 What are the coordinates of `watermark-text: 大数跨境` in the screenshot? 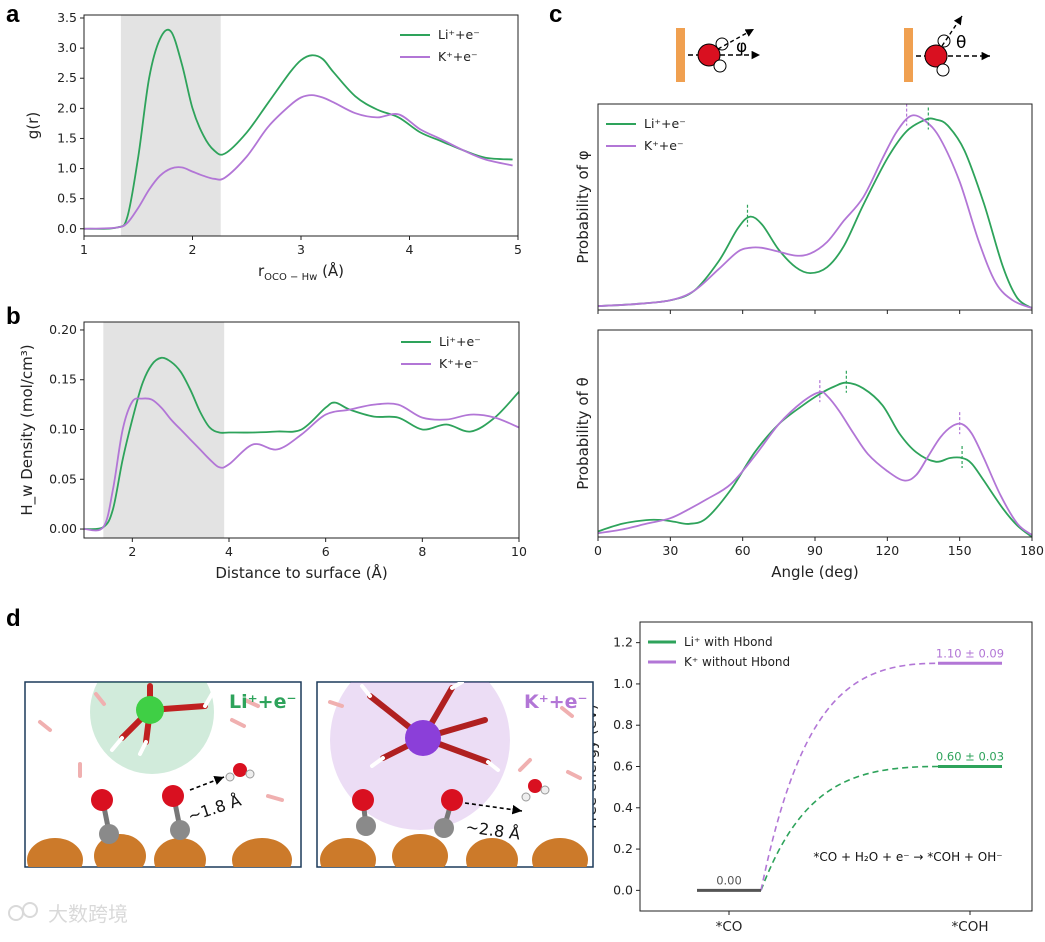 It's located at (88, 914).